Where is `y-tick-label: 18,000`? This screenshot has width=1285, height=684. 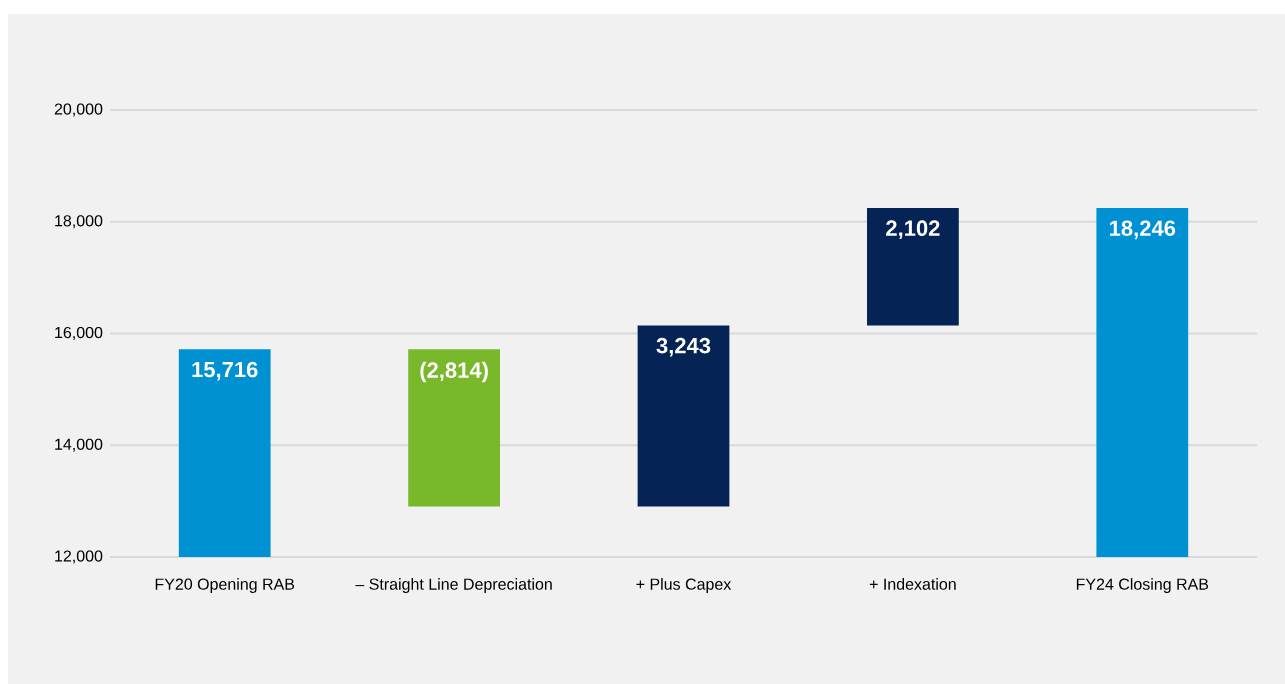 y-tick-label: 18,000 is located at coordinates (79, 222).